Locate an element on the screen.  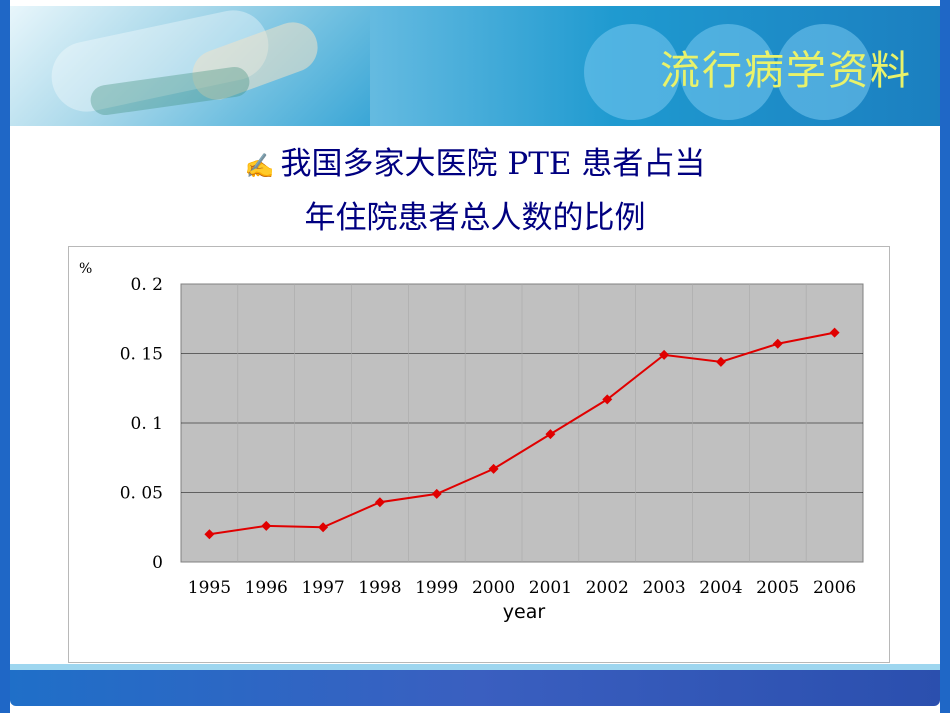
x-tick-label: 1997 is located at coordinates (322, 588).